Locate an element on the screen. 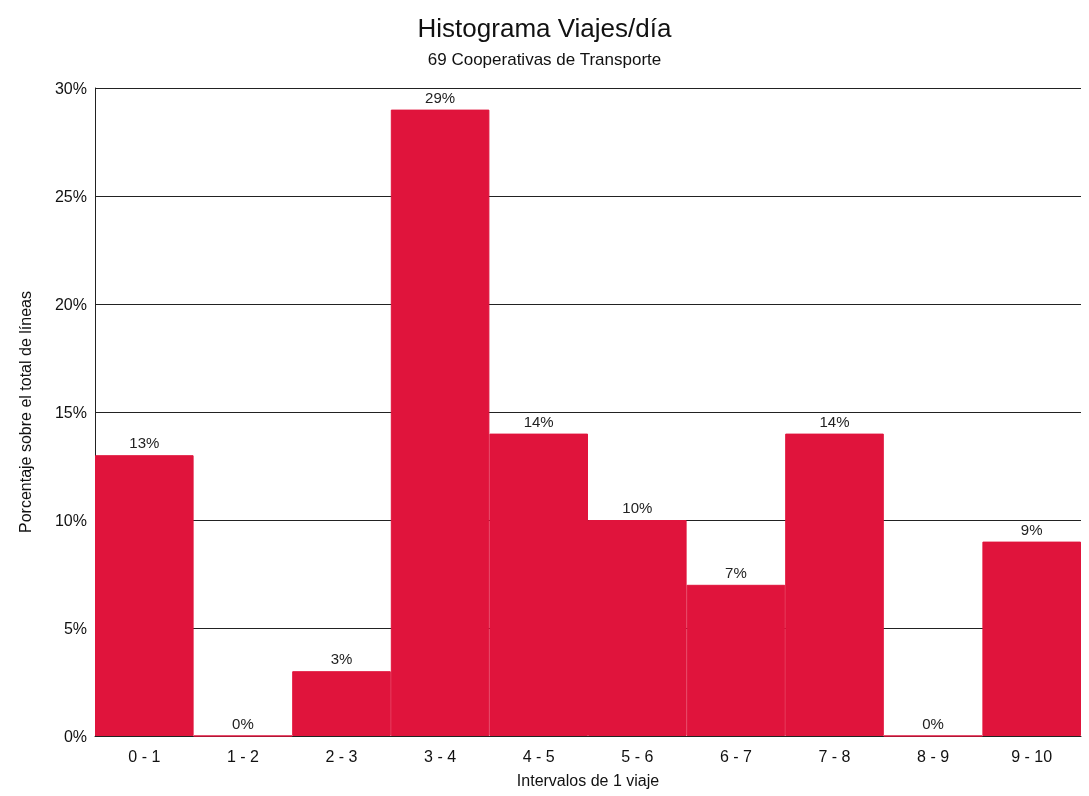 The image size is (1089, 796). y-tick-label: 0% is located at coordinates (75, 736).